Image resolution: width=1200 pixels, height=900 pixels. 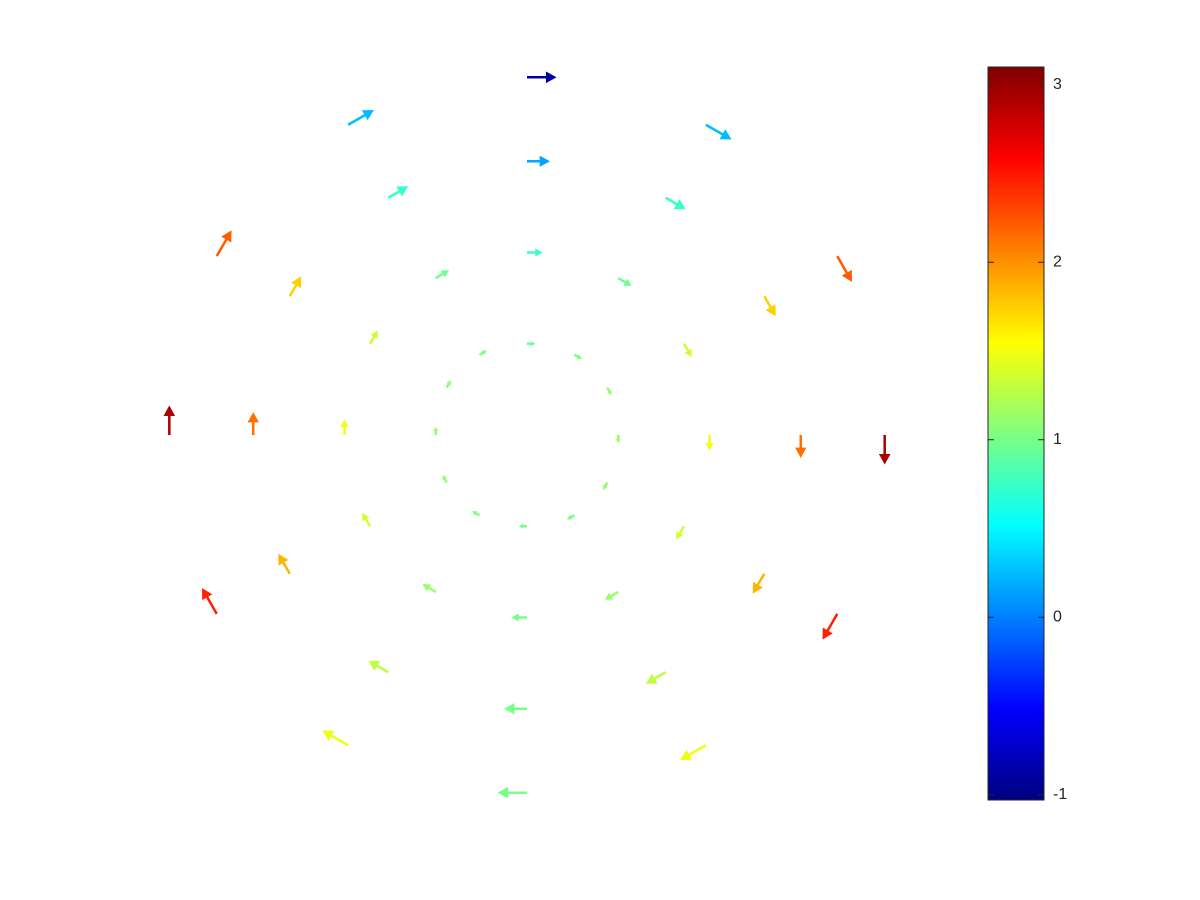 What do you see at coordinates (1057, 616) in the screenshot?
I see `colorbar-tick-label: 0` at bounding box center [1057, 616].